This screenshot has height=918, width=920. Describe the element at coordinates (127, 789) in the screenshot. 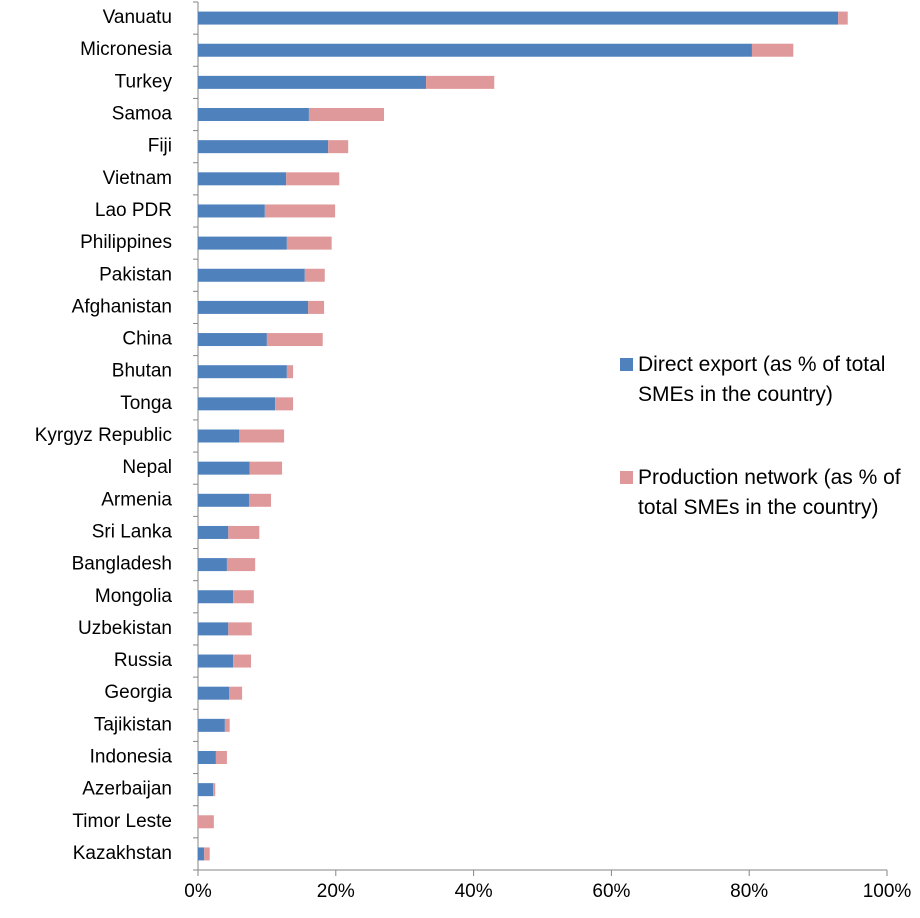

I see `y-tick-label: Azerbaijan` at that location.